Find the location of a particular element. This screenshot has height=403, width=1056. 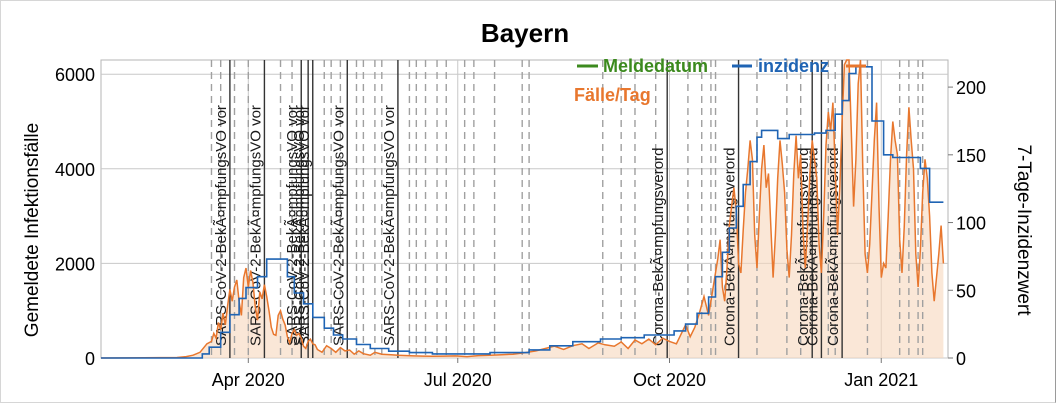

y2-tick-label: 100 is located at coordinates (971, 224).